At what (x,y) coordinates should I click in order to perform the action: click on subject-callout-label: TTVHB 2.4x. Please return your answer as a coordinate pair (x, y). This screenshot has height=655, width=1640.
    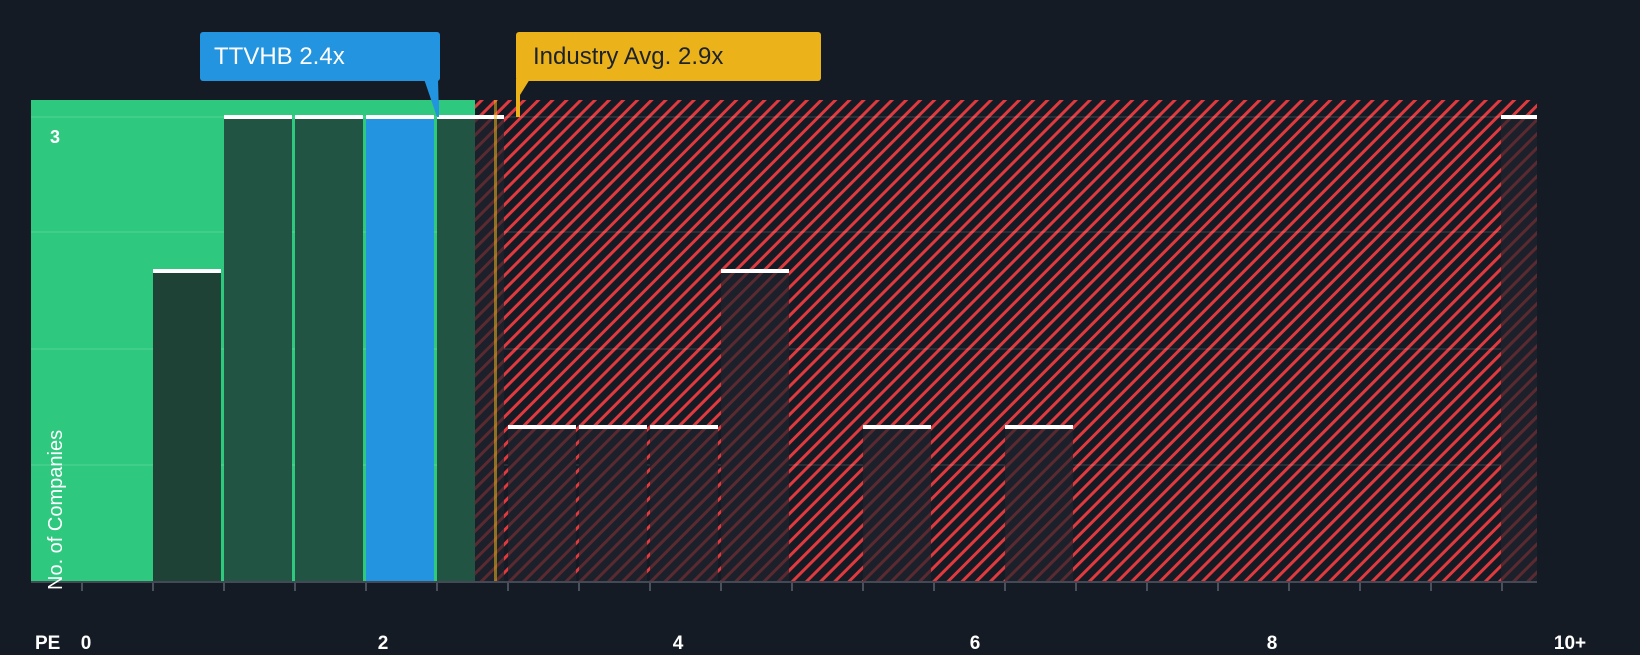
    Looking at the image, I should click on (279, 56).